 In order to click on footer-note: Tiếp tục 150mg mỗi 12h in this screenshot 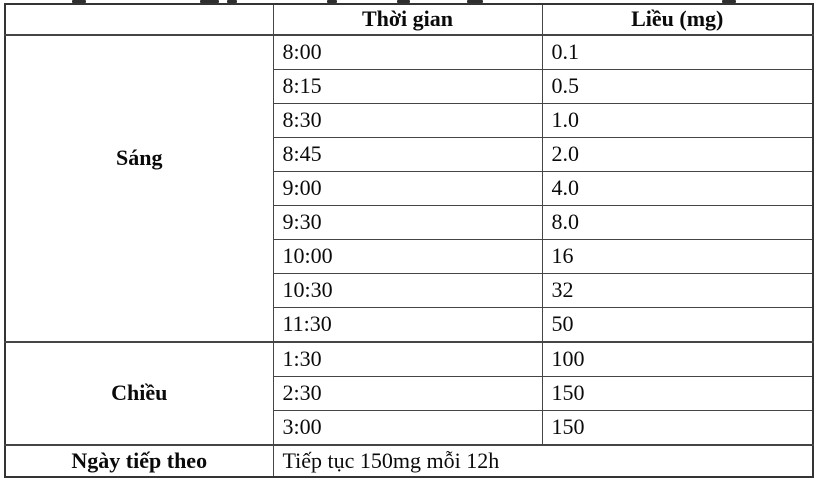, I will do `click(543, 461)`.